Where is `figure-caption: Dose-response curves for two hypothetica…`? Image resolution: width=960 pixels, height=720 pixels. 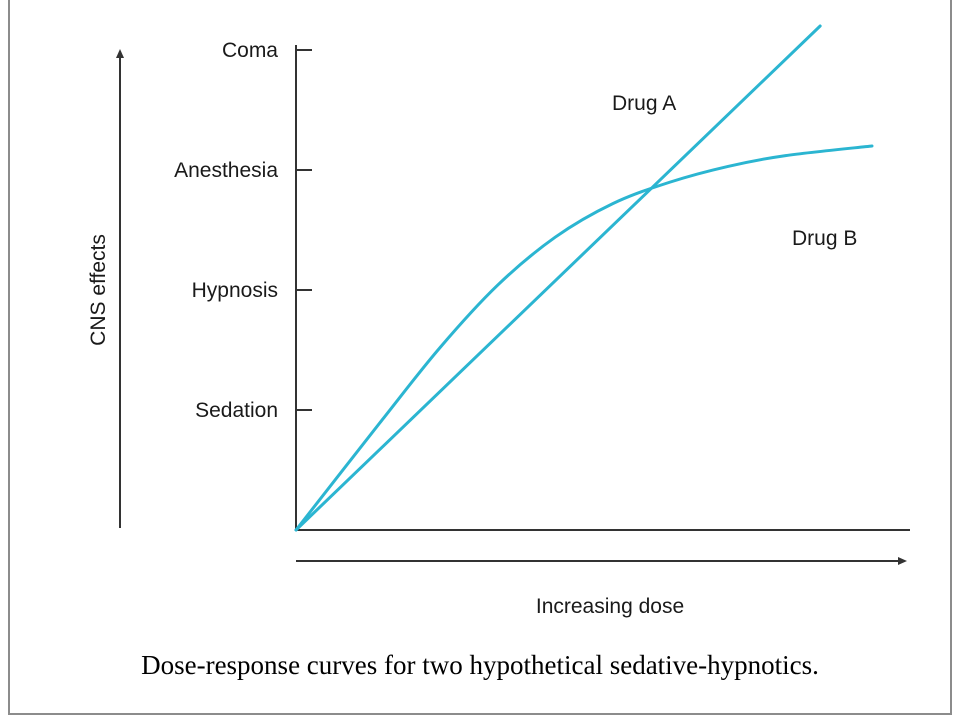 figure-caption: Dose-response curves for two hypothetica… is located at coordinates (480, 665).